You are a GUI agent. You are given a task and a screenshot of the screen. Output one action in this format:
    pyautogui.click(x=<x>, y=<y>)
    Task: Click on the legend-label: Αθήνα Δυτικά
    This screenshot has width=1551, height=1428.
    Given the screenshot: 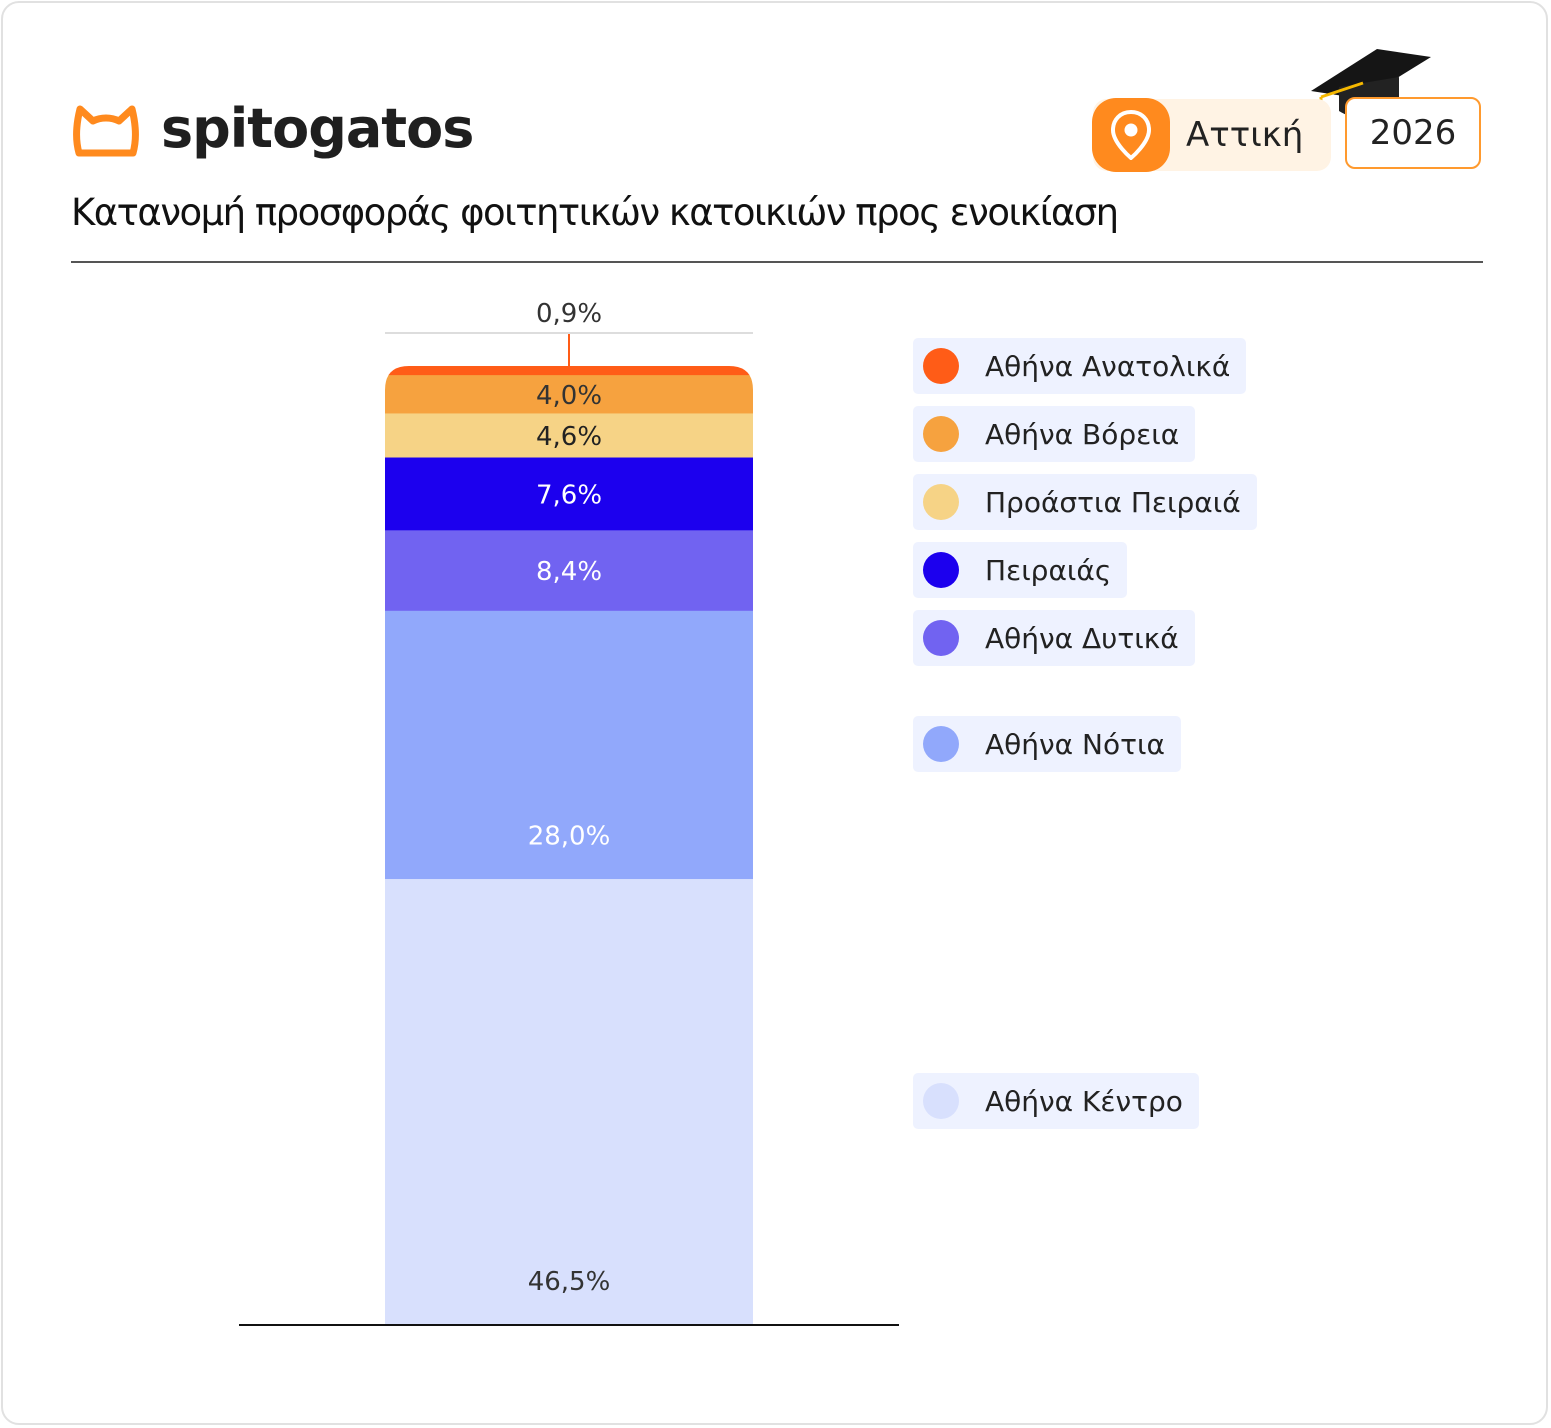 What is the action you would take?
    pyautogui.click(x=1082, y=638)
    